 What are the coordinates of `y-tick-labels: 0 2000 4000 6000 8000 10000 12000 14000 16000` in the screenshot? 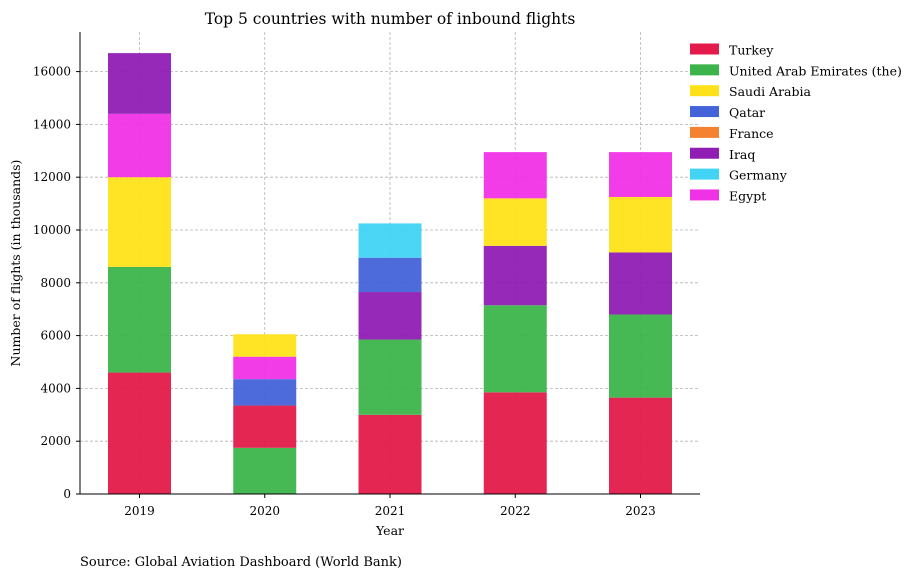 It's located at (56, 283).